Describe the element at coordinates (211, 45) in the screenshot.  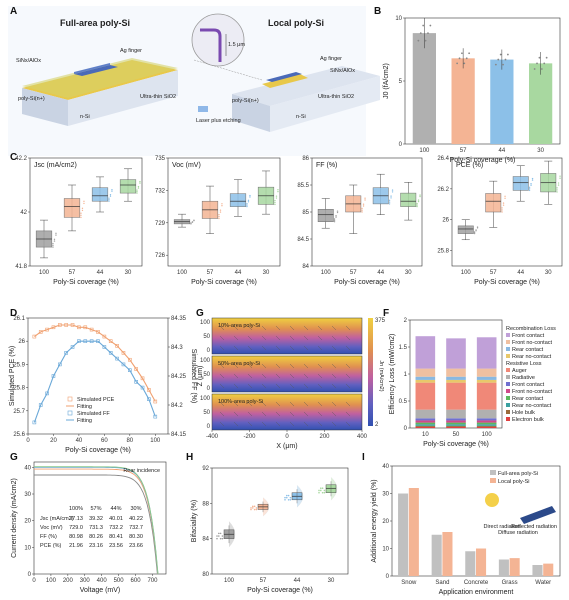
I see `inset-profile` at that location.